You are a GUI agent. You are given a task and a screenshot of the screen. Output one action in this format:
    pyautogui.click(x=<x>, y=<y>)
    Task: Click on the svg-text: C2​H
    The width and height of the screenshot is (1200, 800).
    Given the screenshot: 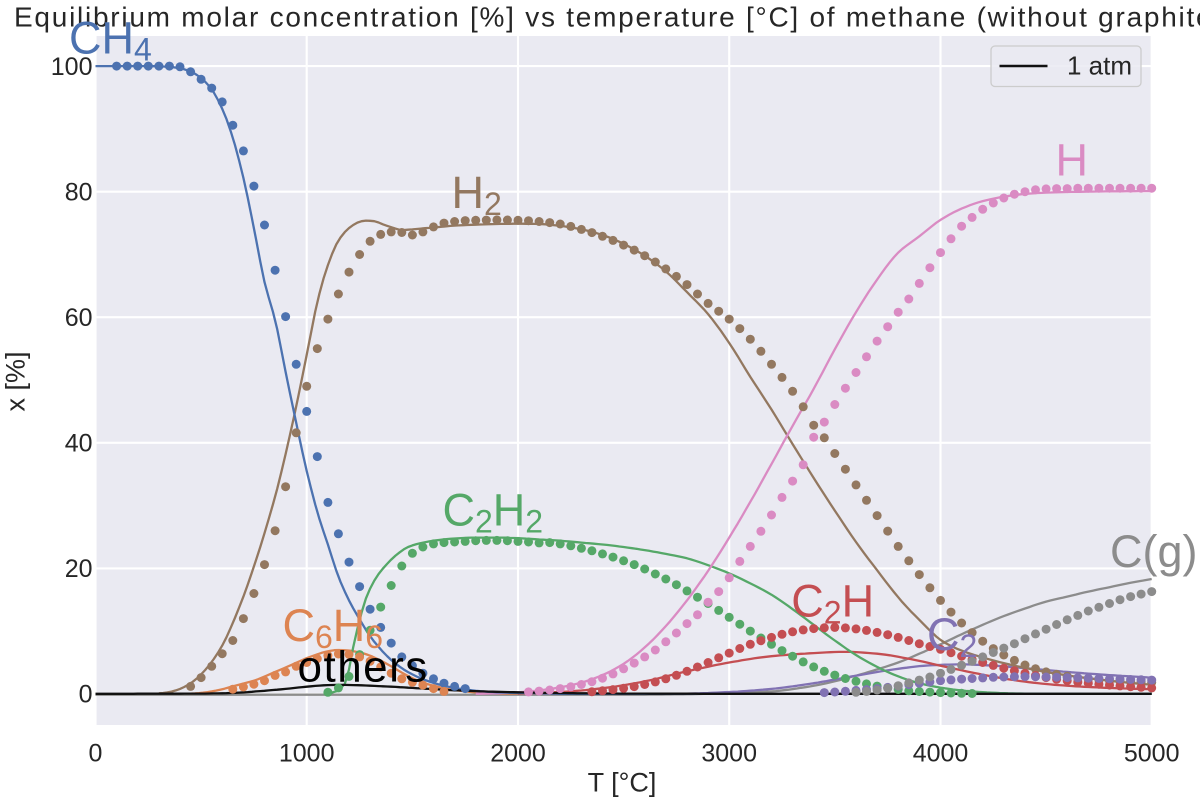 What is the action you would take?
    pyautogui.click(x=832, y=603)
    